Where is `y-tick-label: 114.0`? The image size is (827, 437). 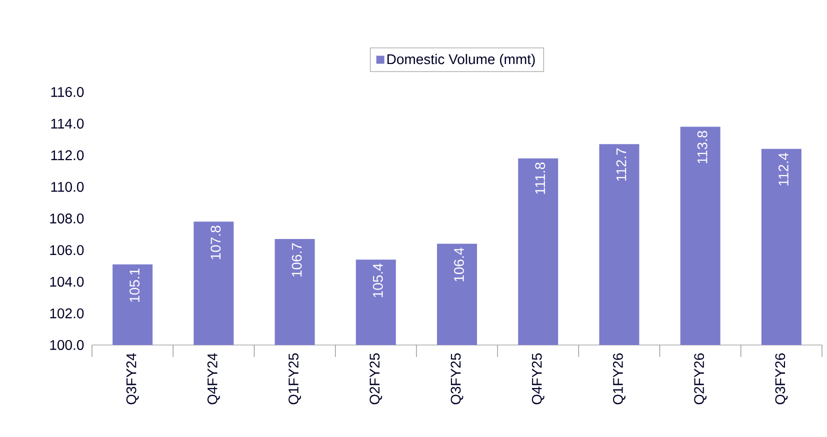 y-tick-label: 114.0 is located at coordinates (67, 123).